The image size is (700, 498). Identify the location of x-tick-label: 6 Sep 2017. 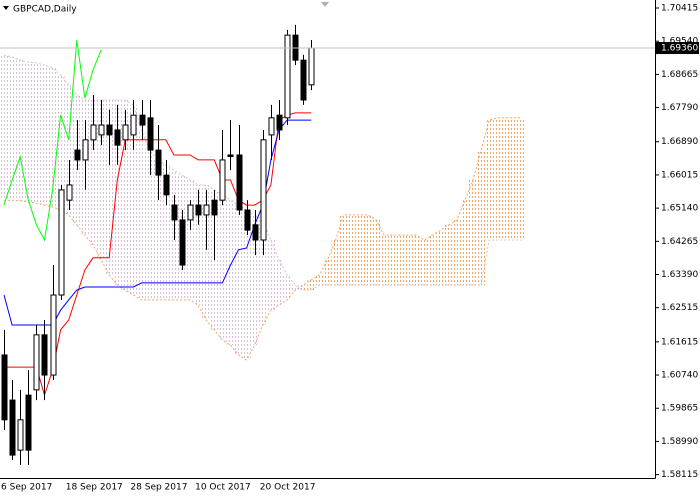
(26, 488).